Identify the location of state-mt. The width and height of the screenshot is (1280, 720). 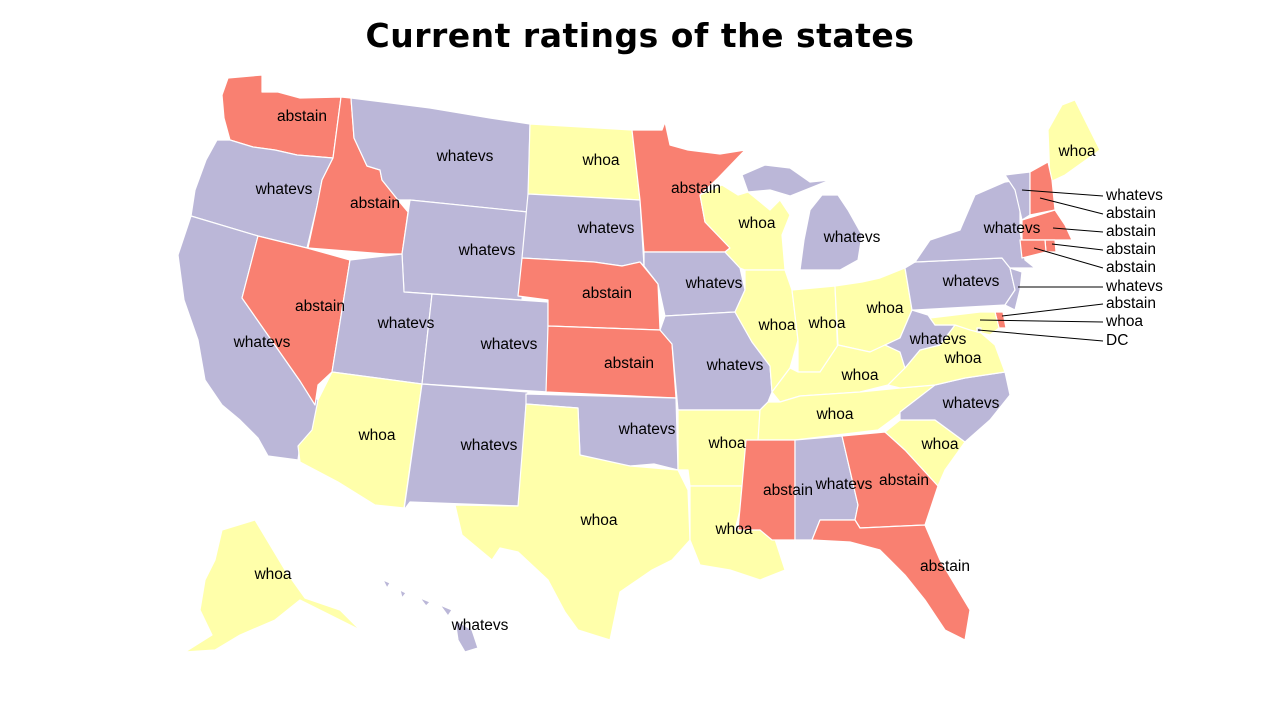
(440, 155).